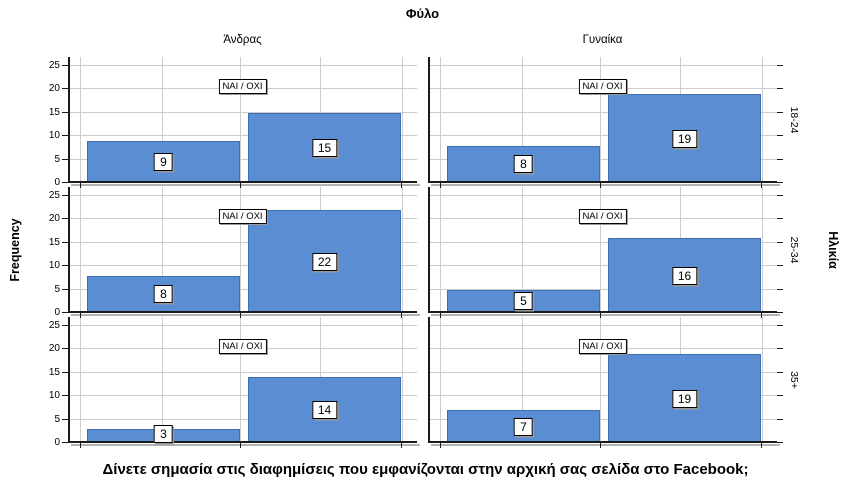 The image size is (851, 501). What do you see at coordinates (605, 122) in the screenshot?
I see `panel-female-18-24: 8 19 ΝΑΙ / ΟΧΙ` at bounding box center [605, 122].